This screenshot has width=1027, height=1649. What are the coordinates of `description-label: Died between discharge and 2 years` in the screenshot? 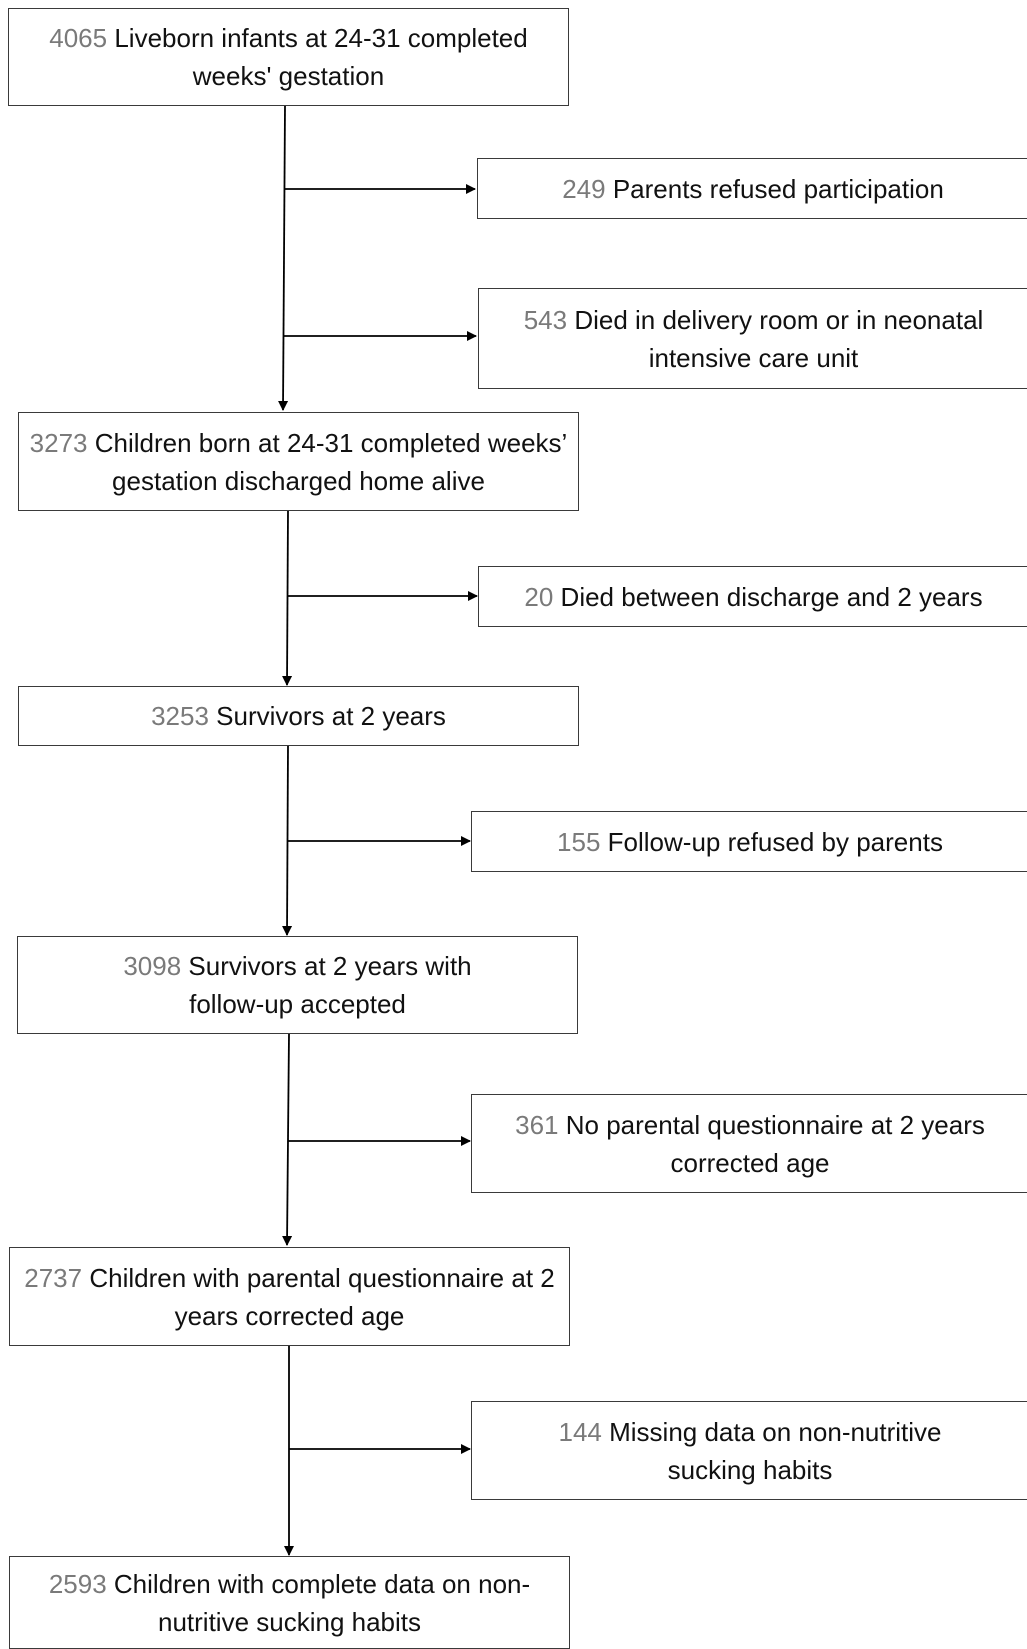 It's located at (771, 596).